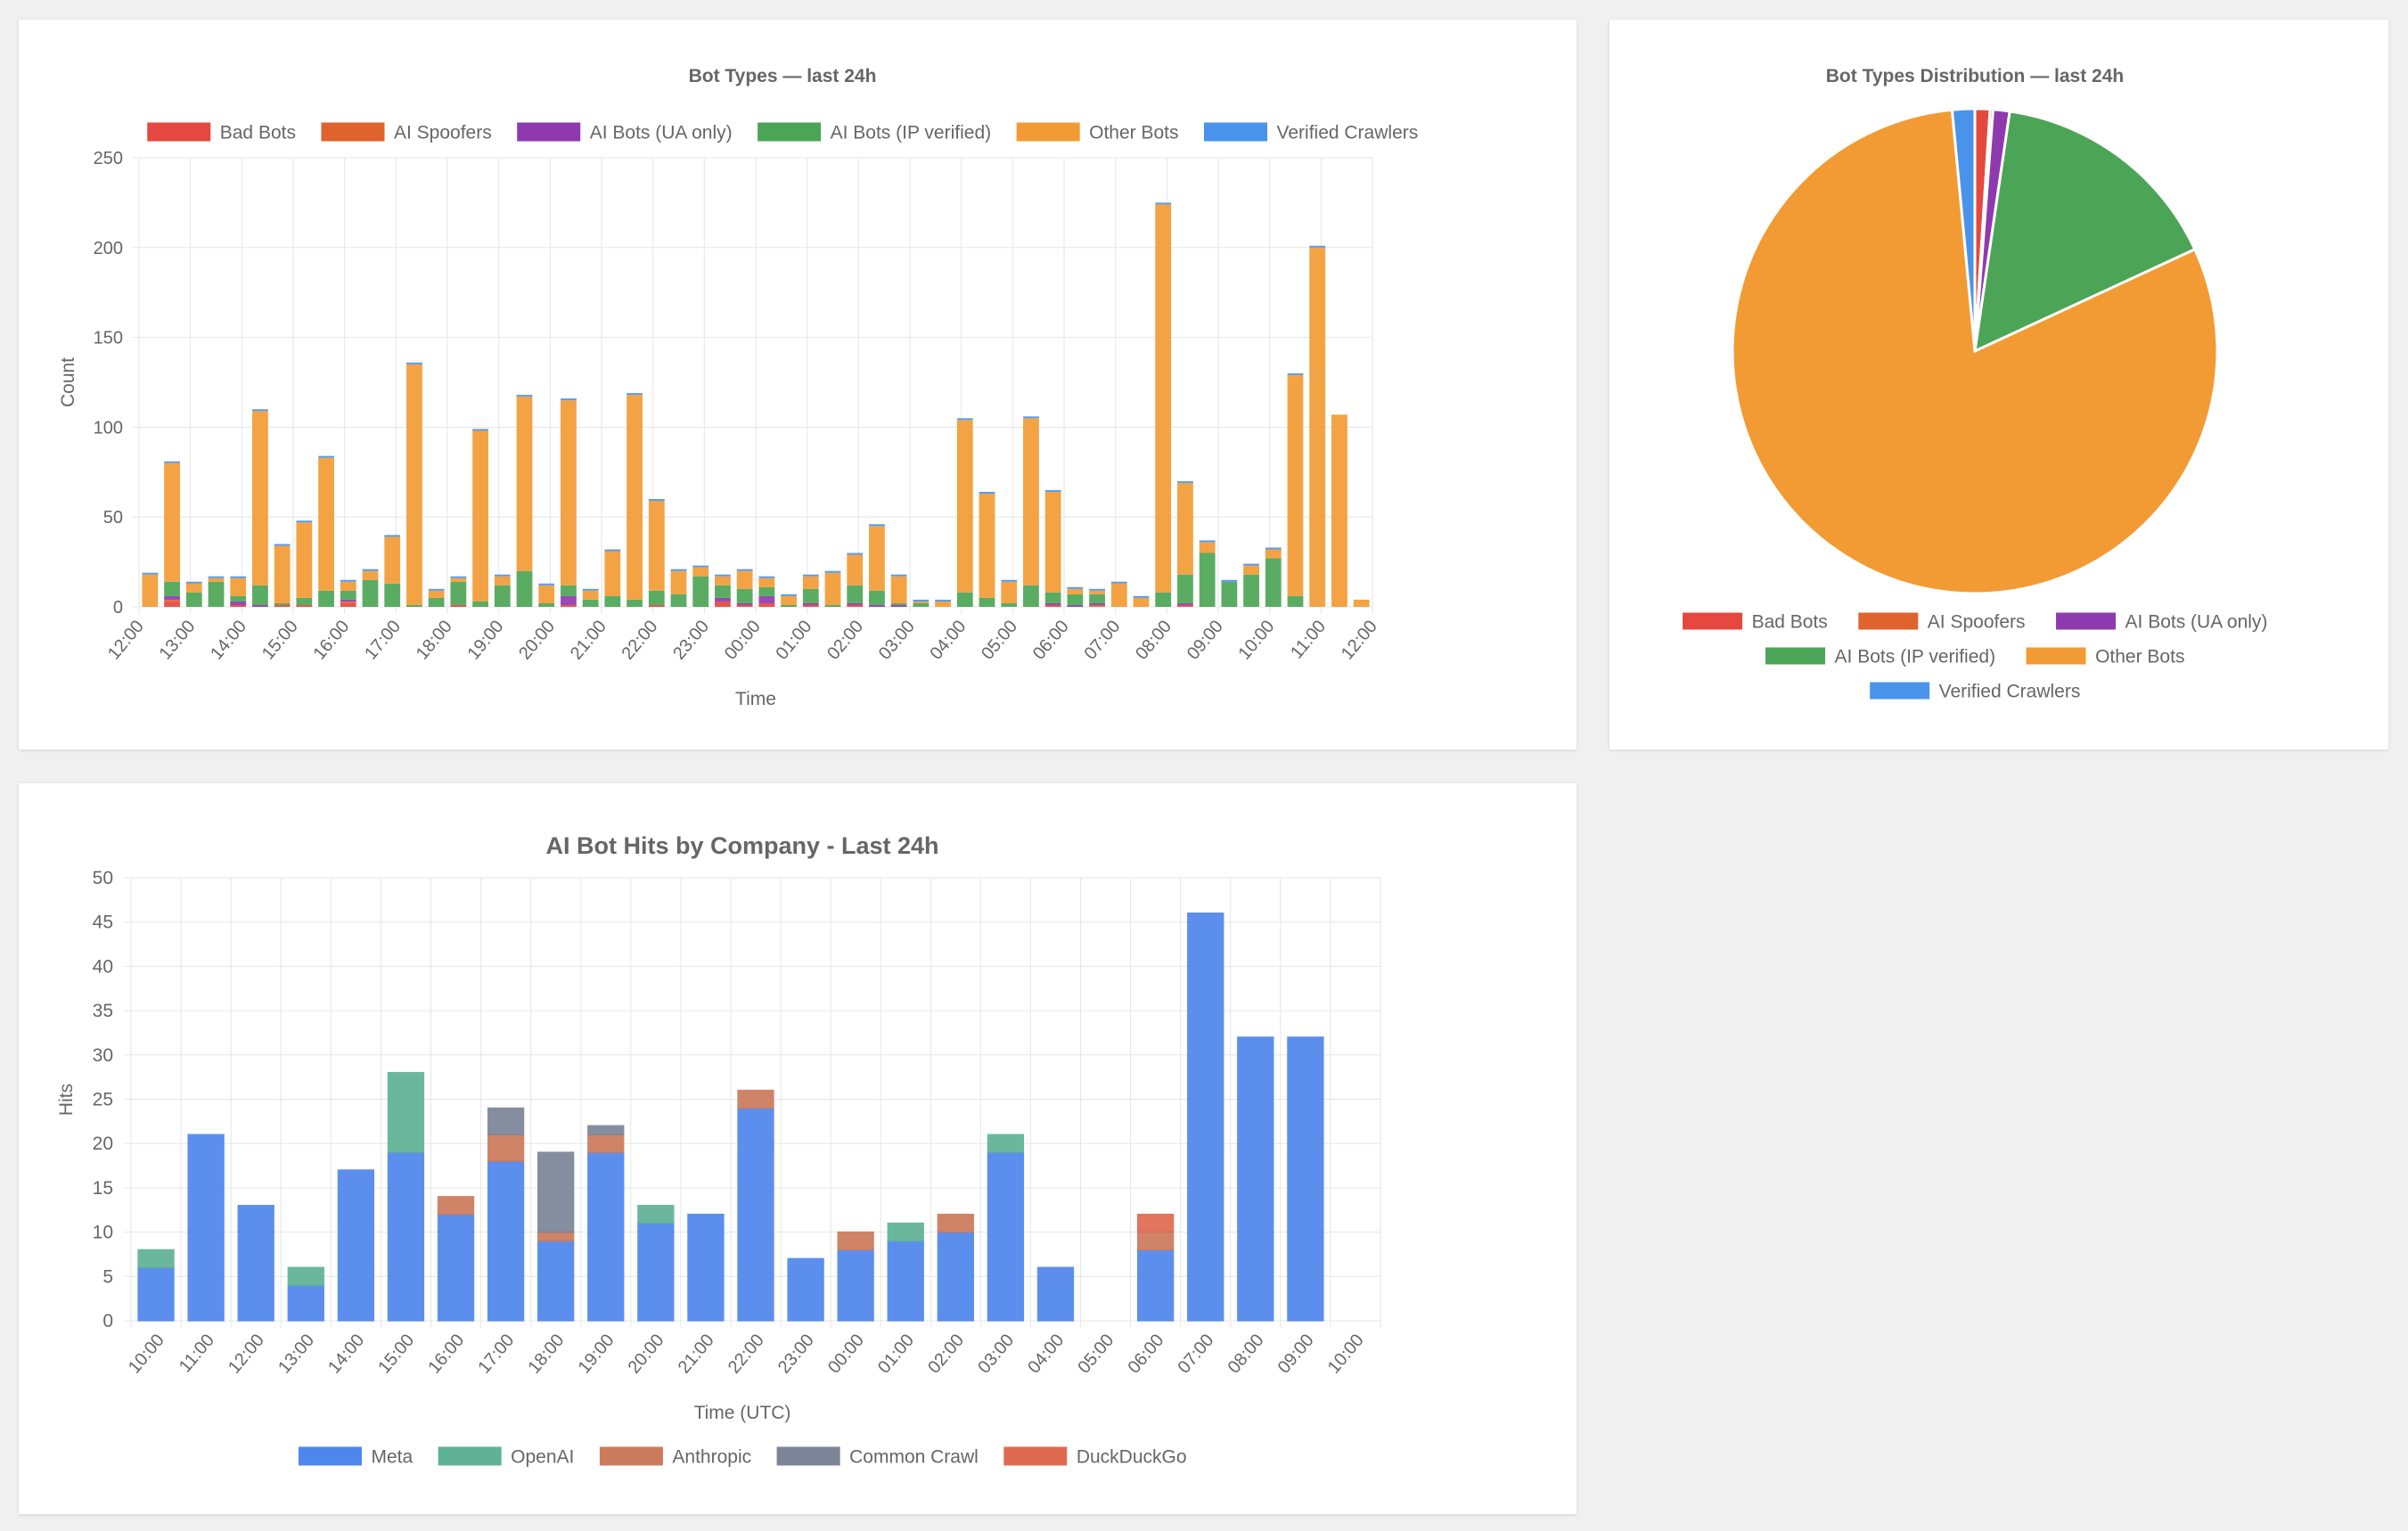  Describe the element at coordinates (443, 133) in the screenshot. I see `legend-label-ai_spoofers: AI Spoofers` at that location.